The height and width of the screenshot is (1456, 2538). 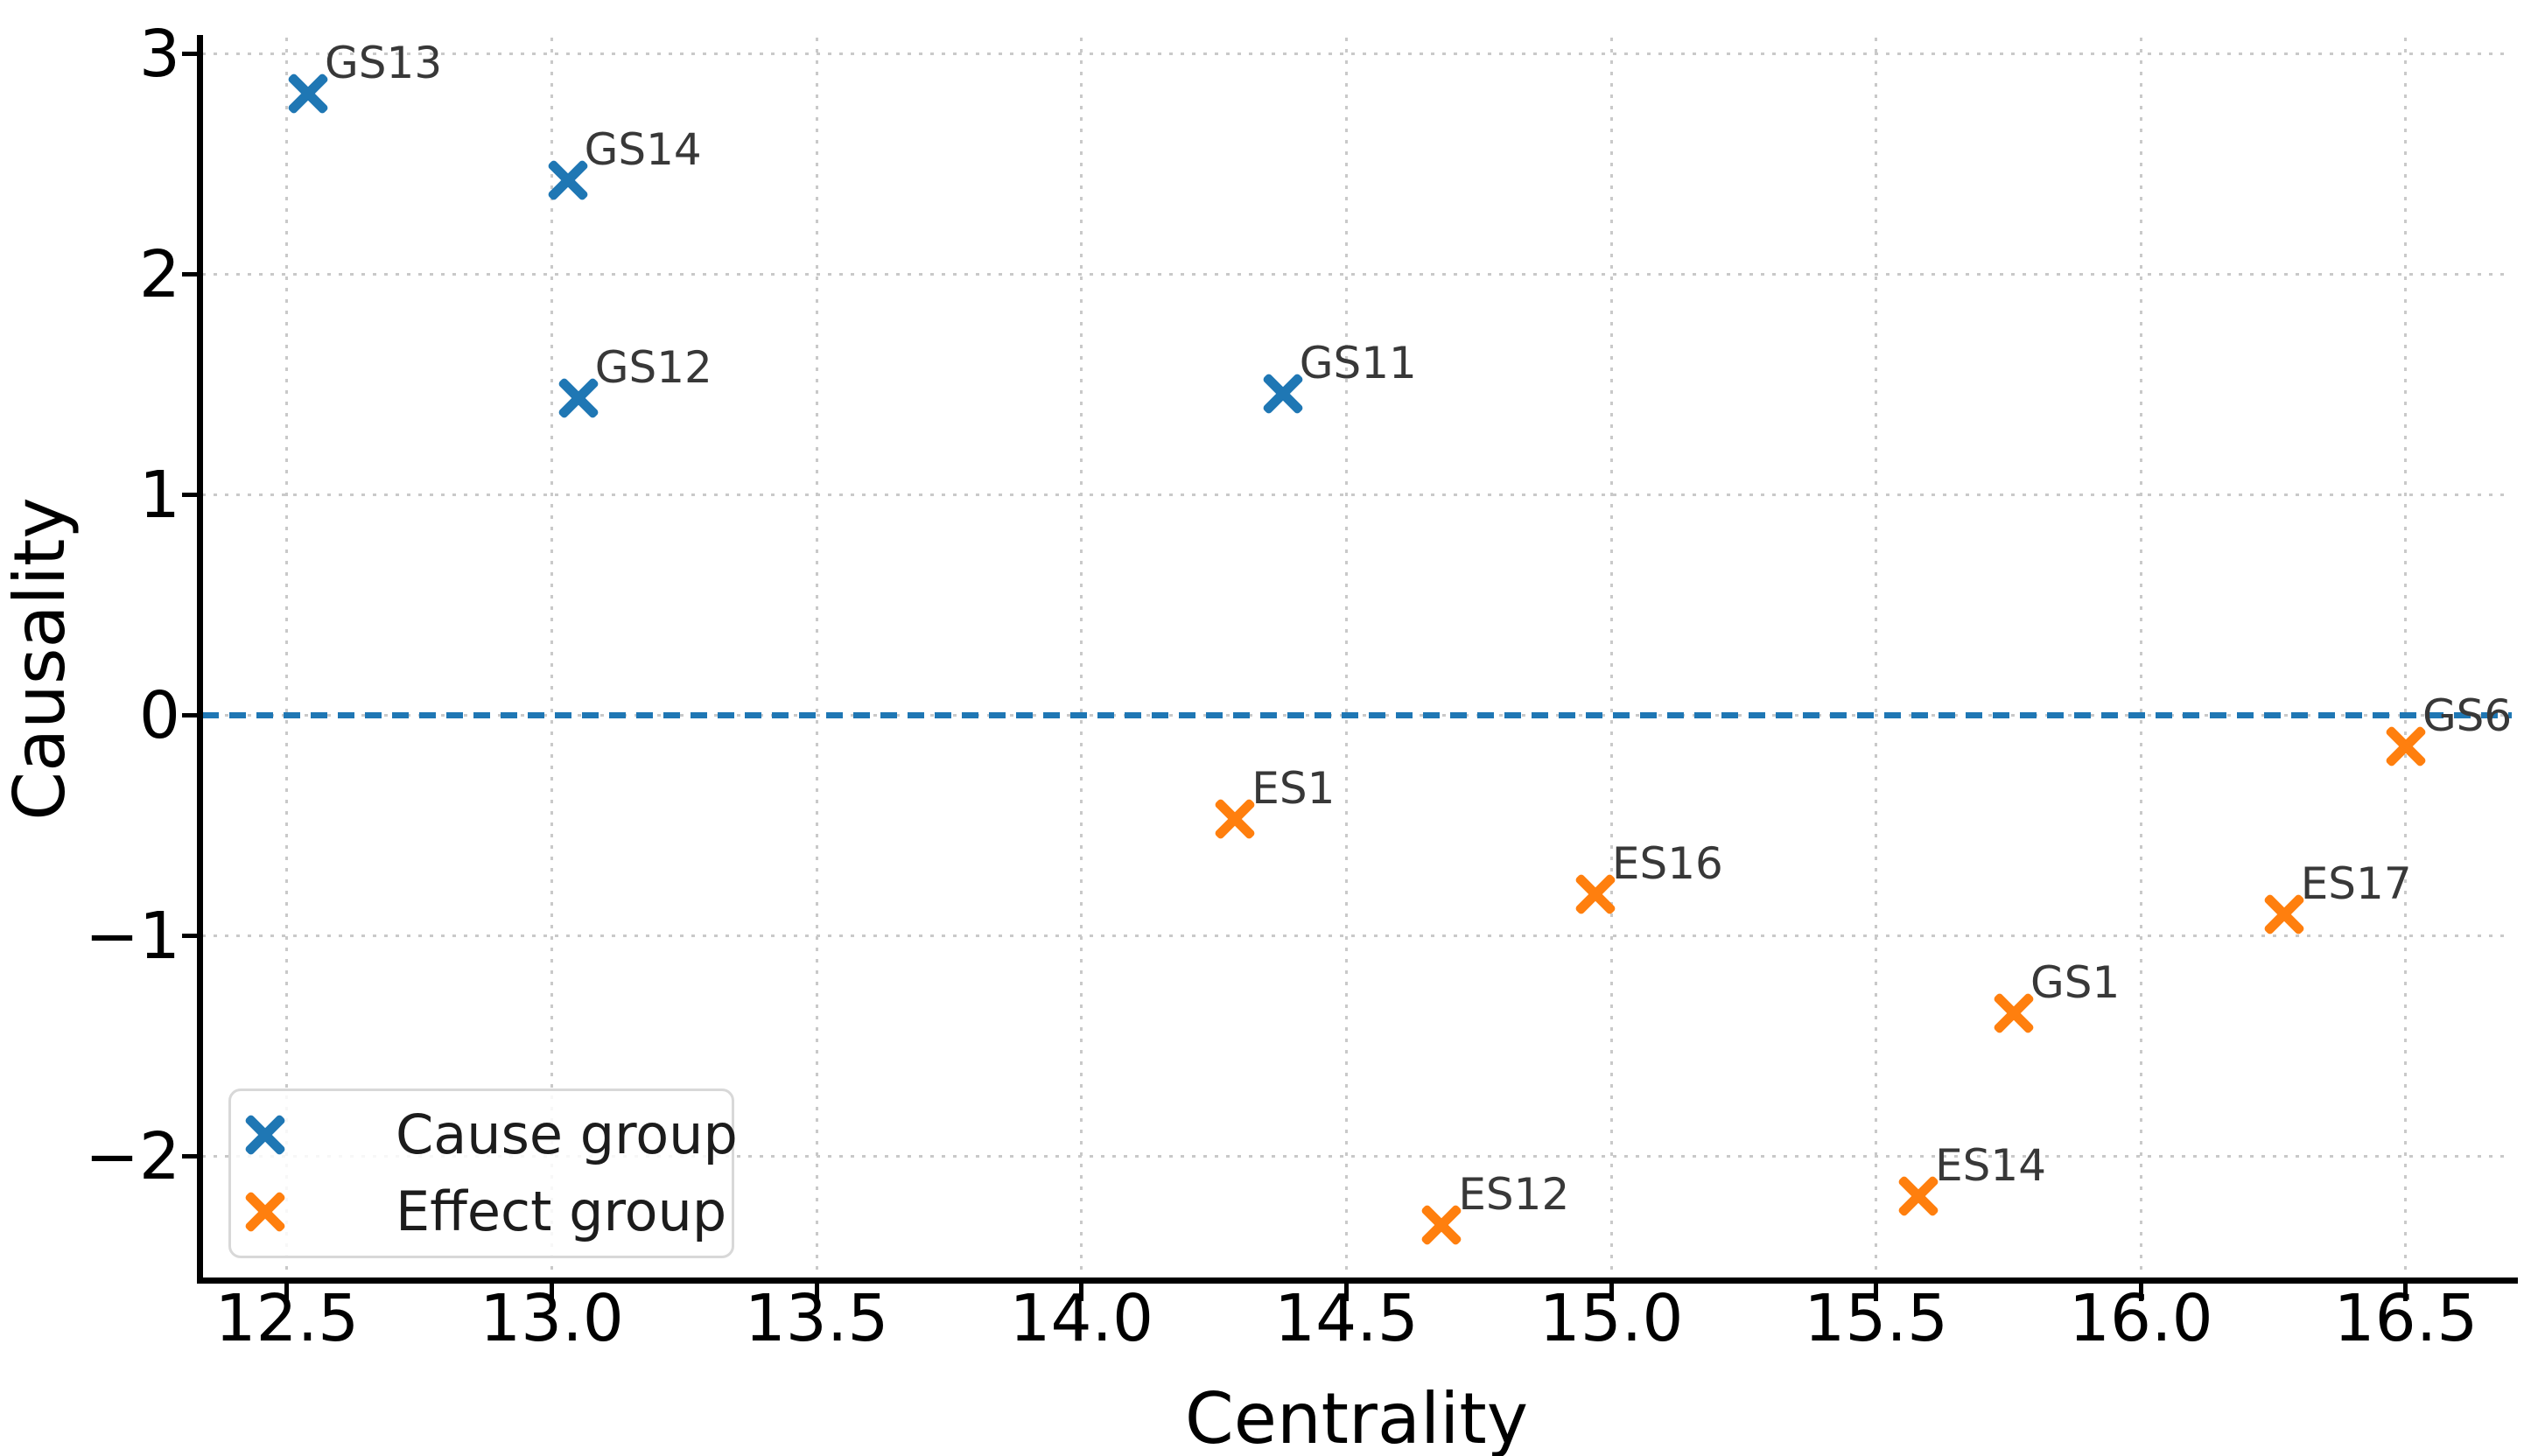 I want to click on point-label-gs14: GS14, so click(x=643, y=149).